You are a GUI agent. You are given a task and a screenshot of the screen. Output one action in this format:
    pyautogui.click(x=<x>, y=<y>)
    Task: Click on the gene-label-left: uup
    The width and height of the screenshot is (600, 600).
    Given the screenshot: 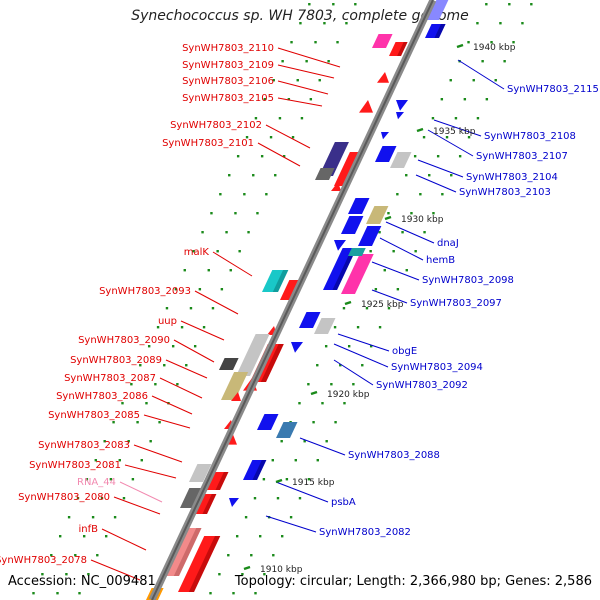 What is the action you would take?
    pyautogui.click(x=167, y=321)
    